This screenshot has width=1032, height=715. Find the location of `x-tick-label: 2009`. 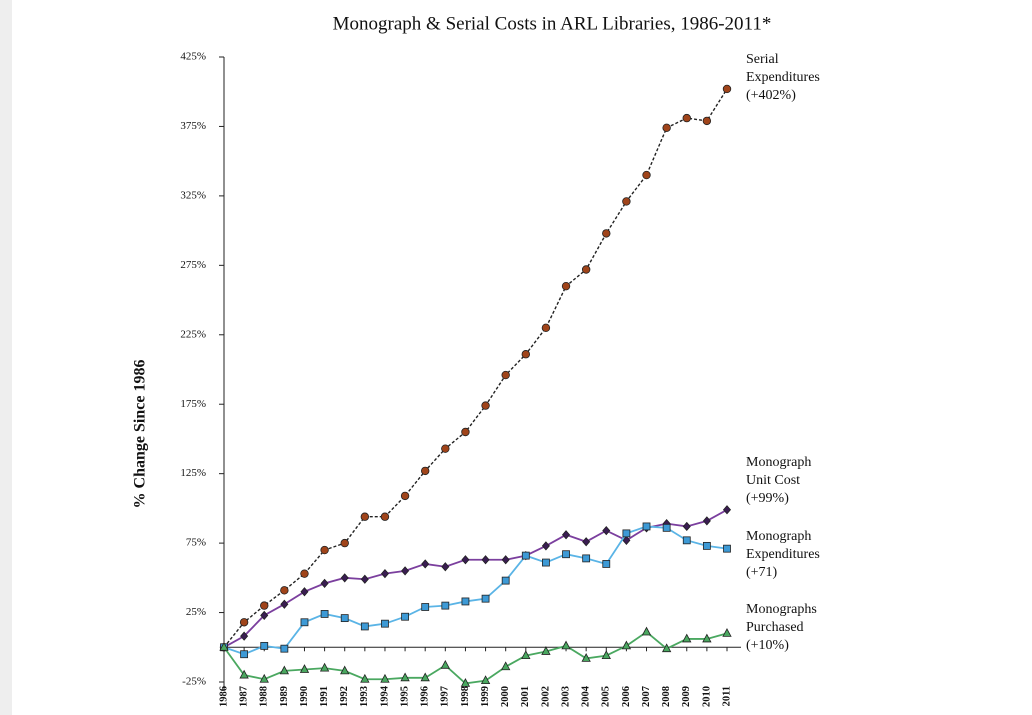

x-tick-label: 2009 is located at coordinates (686, 696).